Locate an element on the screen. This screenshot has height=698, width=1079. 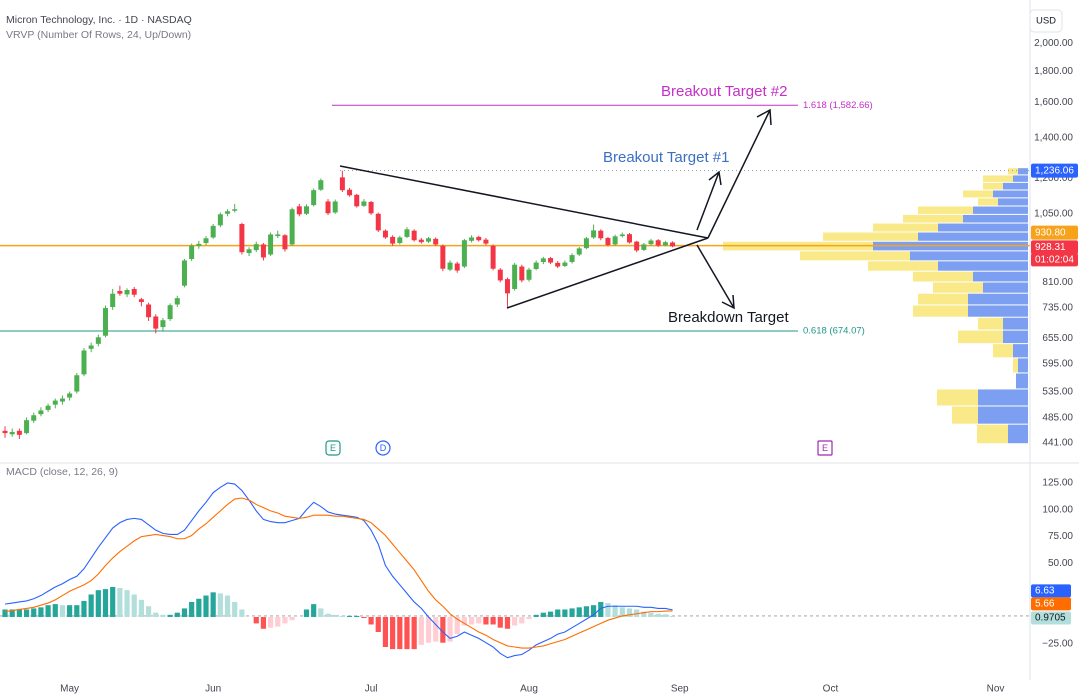
drawings is located at coordinates (555, 209).